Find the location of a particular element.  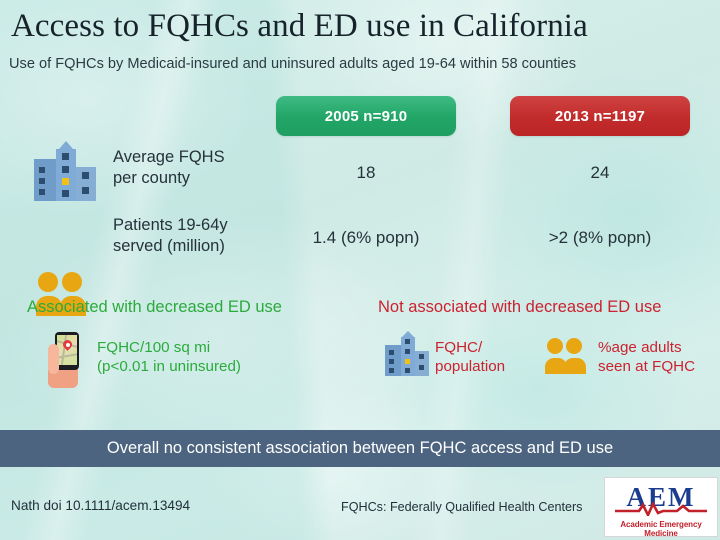

finding-item-fqhc-population: FQHC/ population is located at coordinates (470, 357).